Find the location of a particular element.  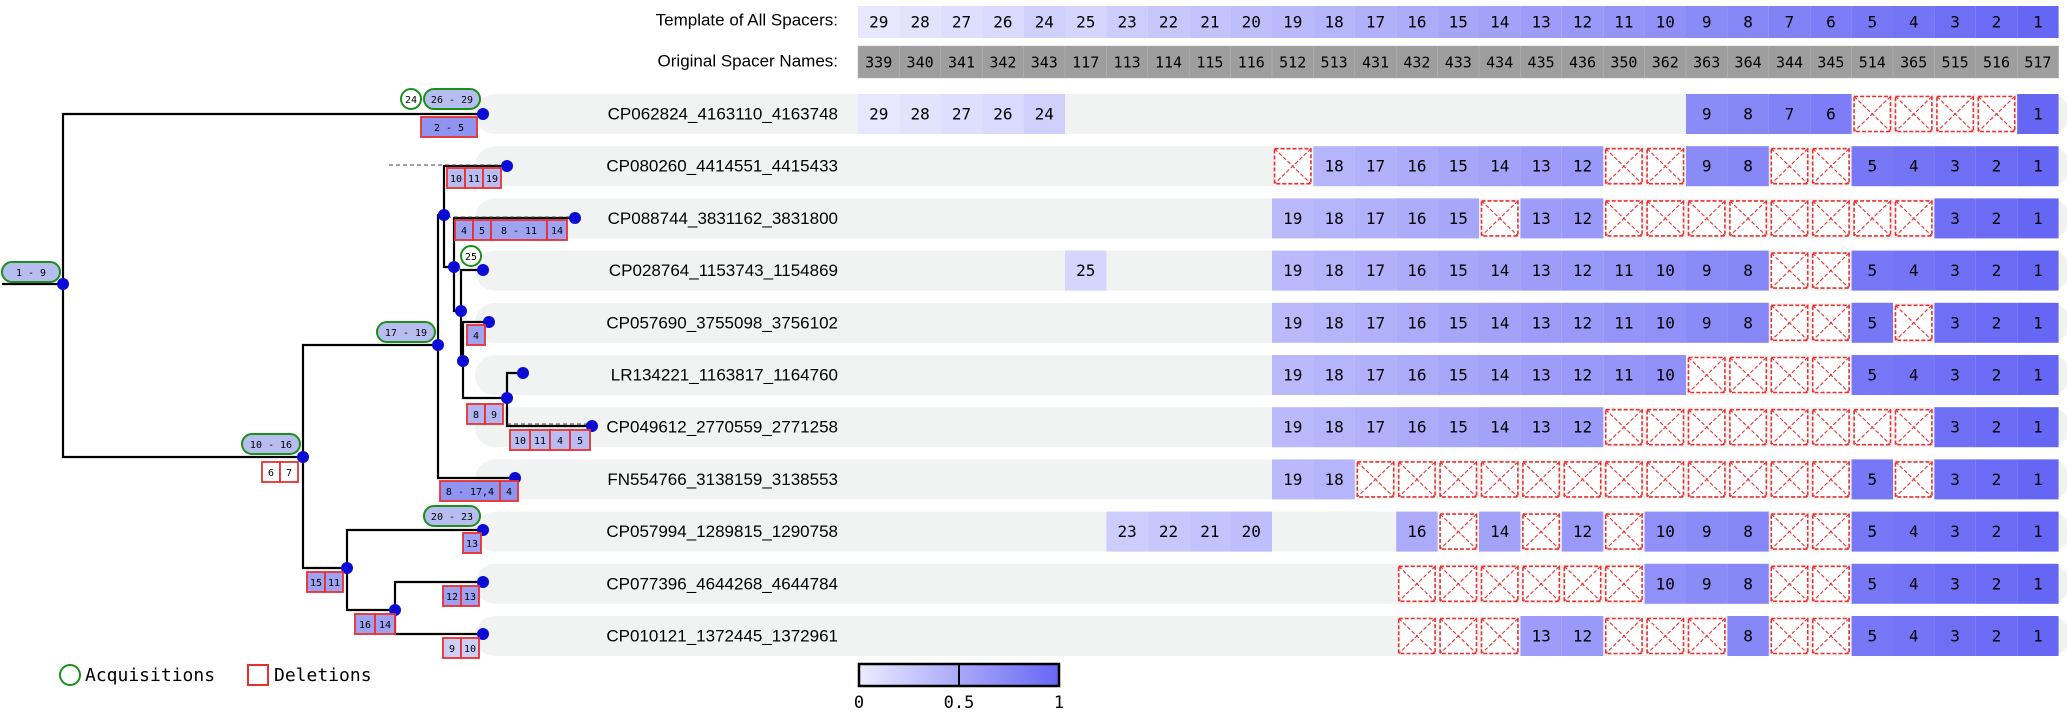

original-name-label: 114 is located at coordinates (1168, 63).